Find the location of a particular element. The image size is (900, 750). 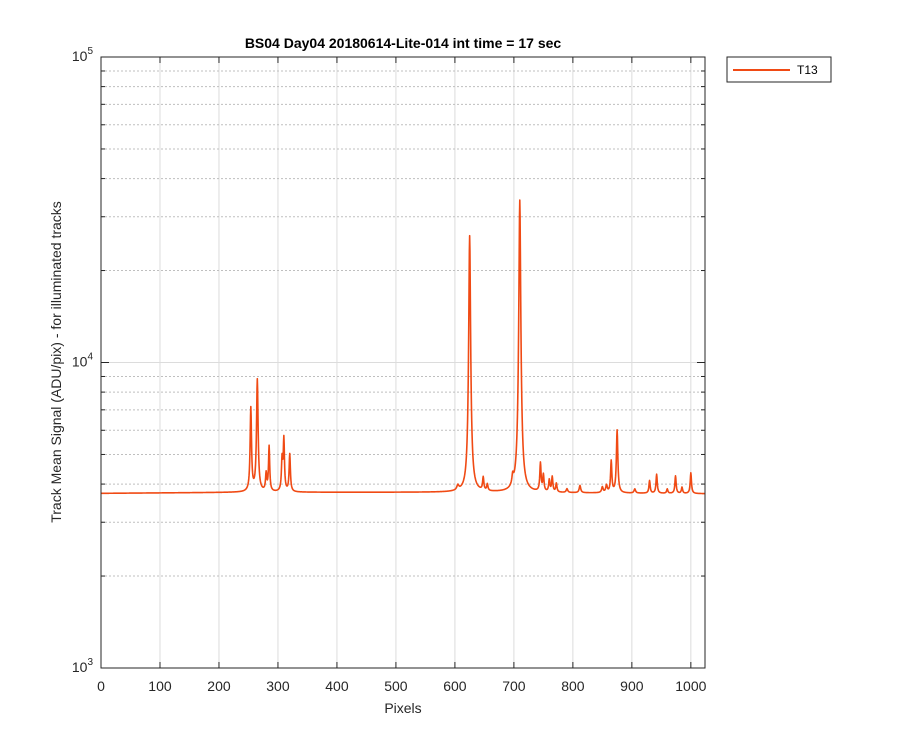

legend: T13 is located at coordinates (779, 69).